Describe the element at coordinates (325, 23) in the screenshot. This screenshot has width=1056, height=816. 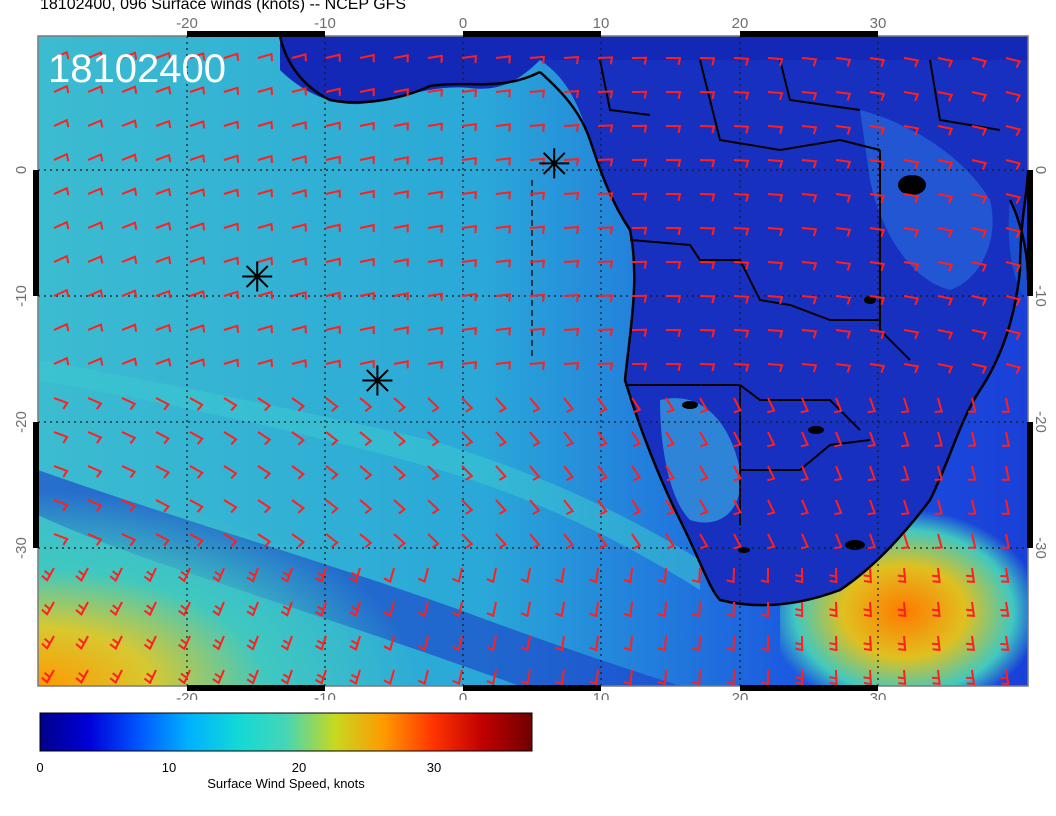
I see `lon-tick: -10` at that location.